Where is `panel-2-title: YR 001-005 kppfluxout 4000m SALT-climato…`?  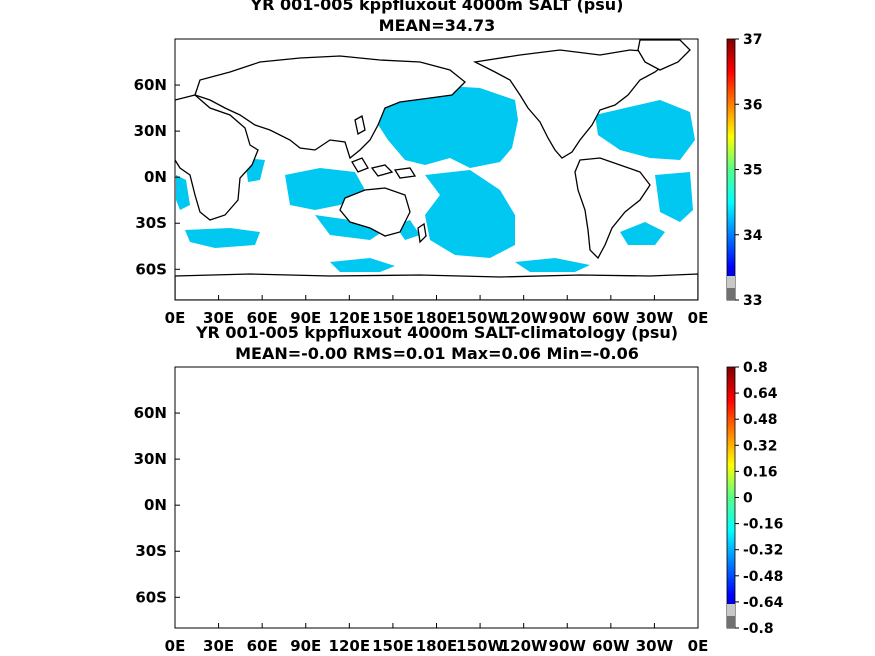
panel-2-title: YR 001-005 kppfluxout 4000m SALT-climato… is located at coordinates (436, 332).